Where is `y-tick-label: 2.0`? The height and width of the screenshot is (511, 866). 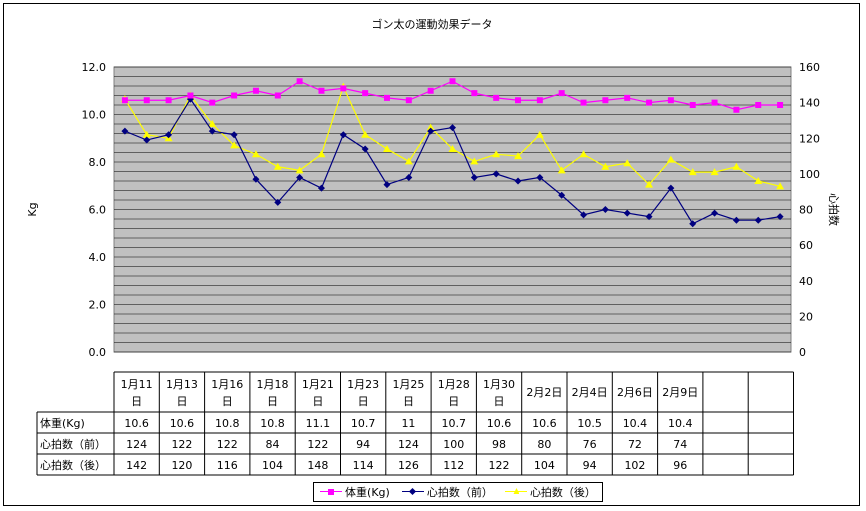
y-tick-label: 2.0 is located at coordinates (98, 305).